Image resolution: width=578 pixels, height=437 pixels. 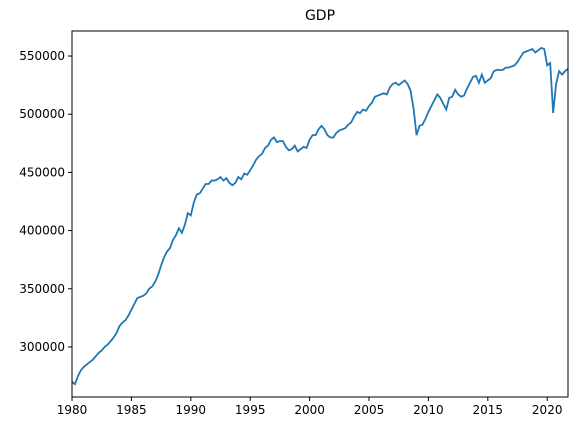 What do you see at coordinates (488, 410) in the screenshot?
I see `x-tick-label: 2015` at bounding box center [488, 410].